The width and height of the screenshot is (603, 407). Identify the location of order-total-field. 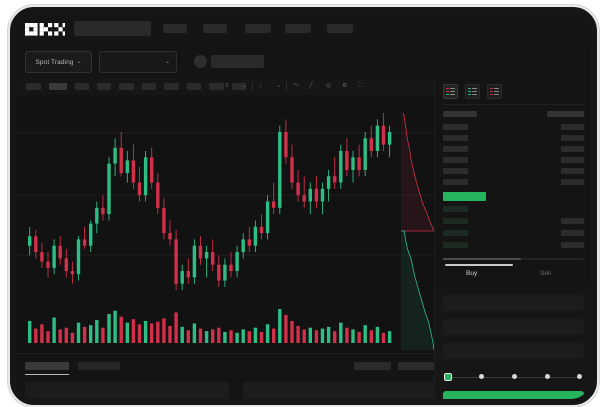
(513, 351).